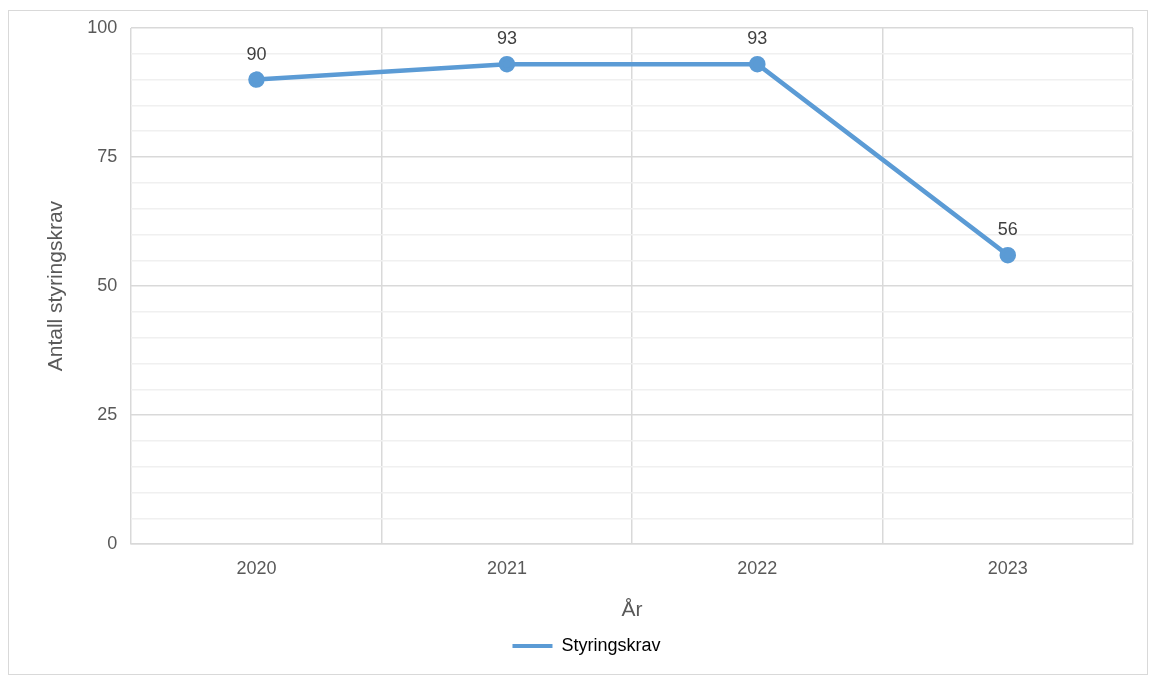 The width and height of the screenshot is (1151, 677). I want to click on x-axis-title: År, so click(632, 609).